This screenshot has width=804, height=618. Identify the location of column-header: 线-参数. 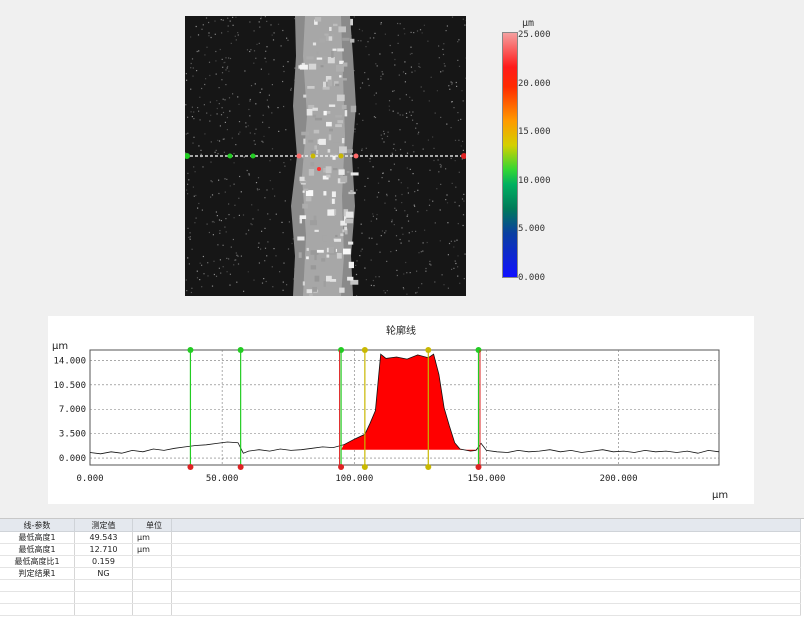
(37, 525).